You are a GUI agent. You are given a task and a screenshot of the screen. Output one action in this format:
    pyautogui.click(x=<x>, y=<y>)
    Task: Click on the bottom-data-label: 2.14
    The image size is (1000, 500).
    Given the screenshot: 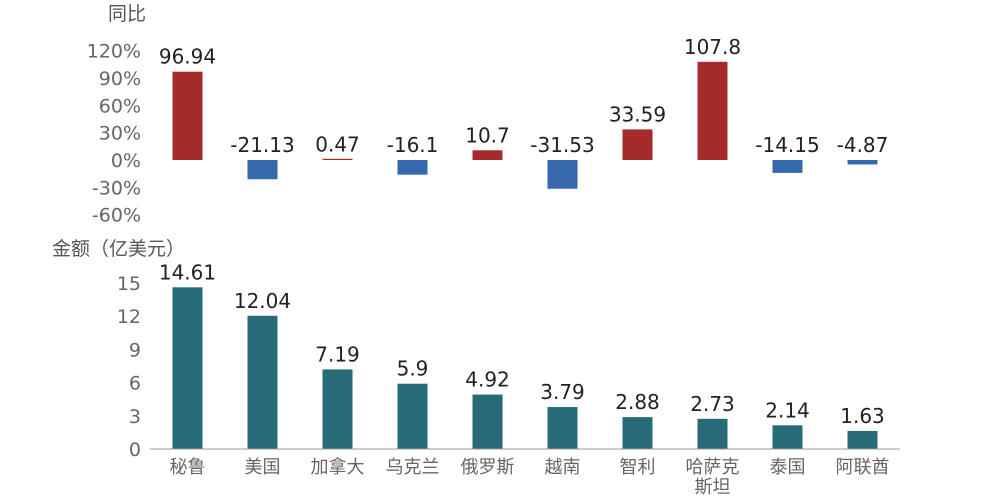 What is the action you would take?
    pyautogui.click(x=787, y=410)
    